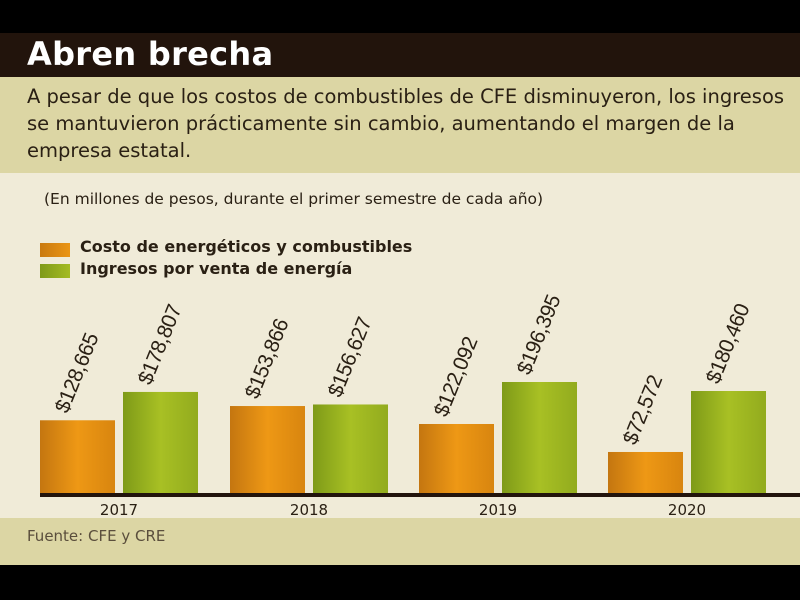  I want to click on chart-title: Abren brecha, so click(150, 54).